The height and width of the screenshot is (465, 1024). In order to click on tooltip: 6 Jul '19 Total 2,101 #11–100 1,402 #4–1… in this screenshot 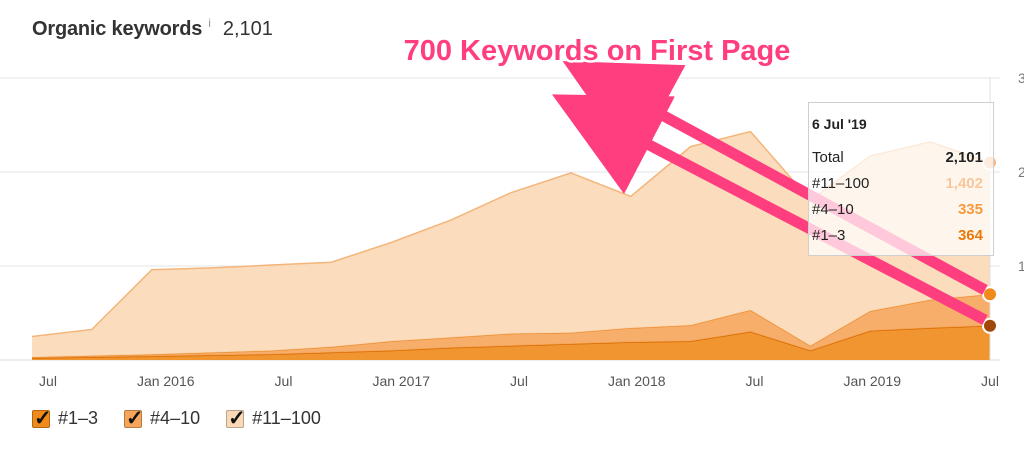, I will do `click(901, 179)`.